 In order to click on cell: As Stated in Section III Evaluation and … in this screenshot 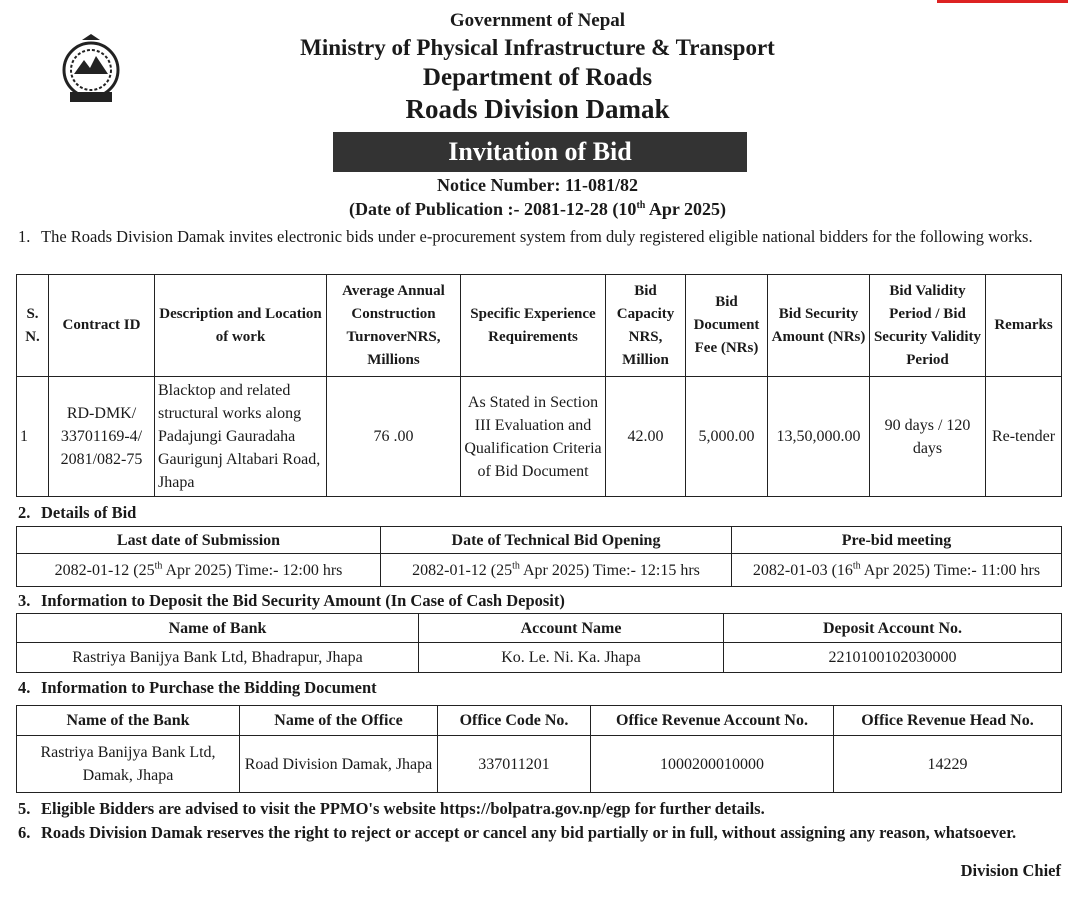, I will do `click(533, 436)`.